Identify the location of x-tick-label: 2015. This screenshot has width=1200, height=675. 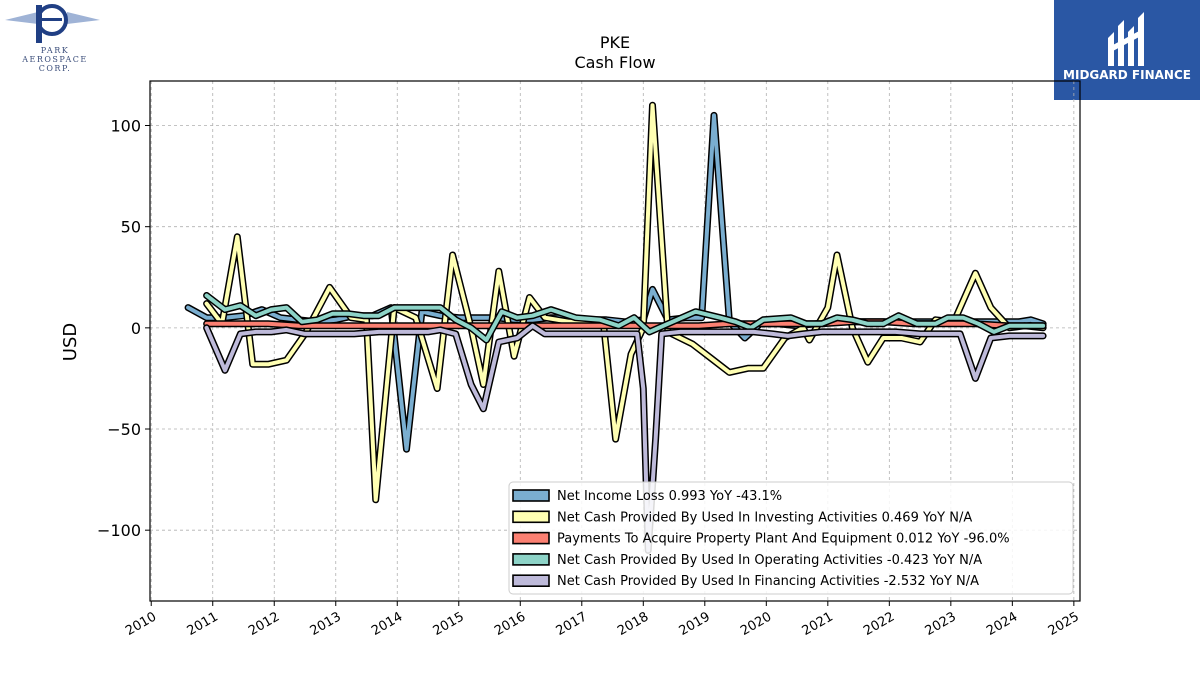
(449, 624).